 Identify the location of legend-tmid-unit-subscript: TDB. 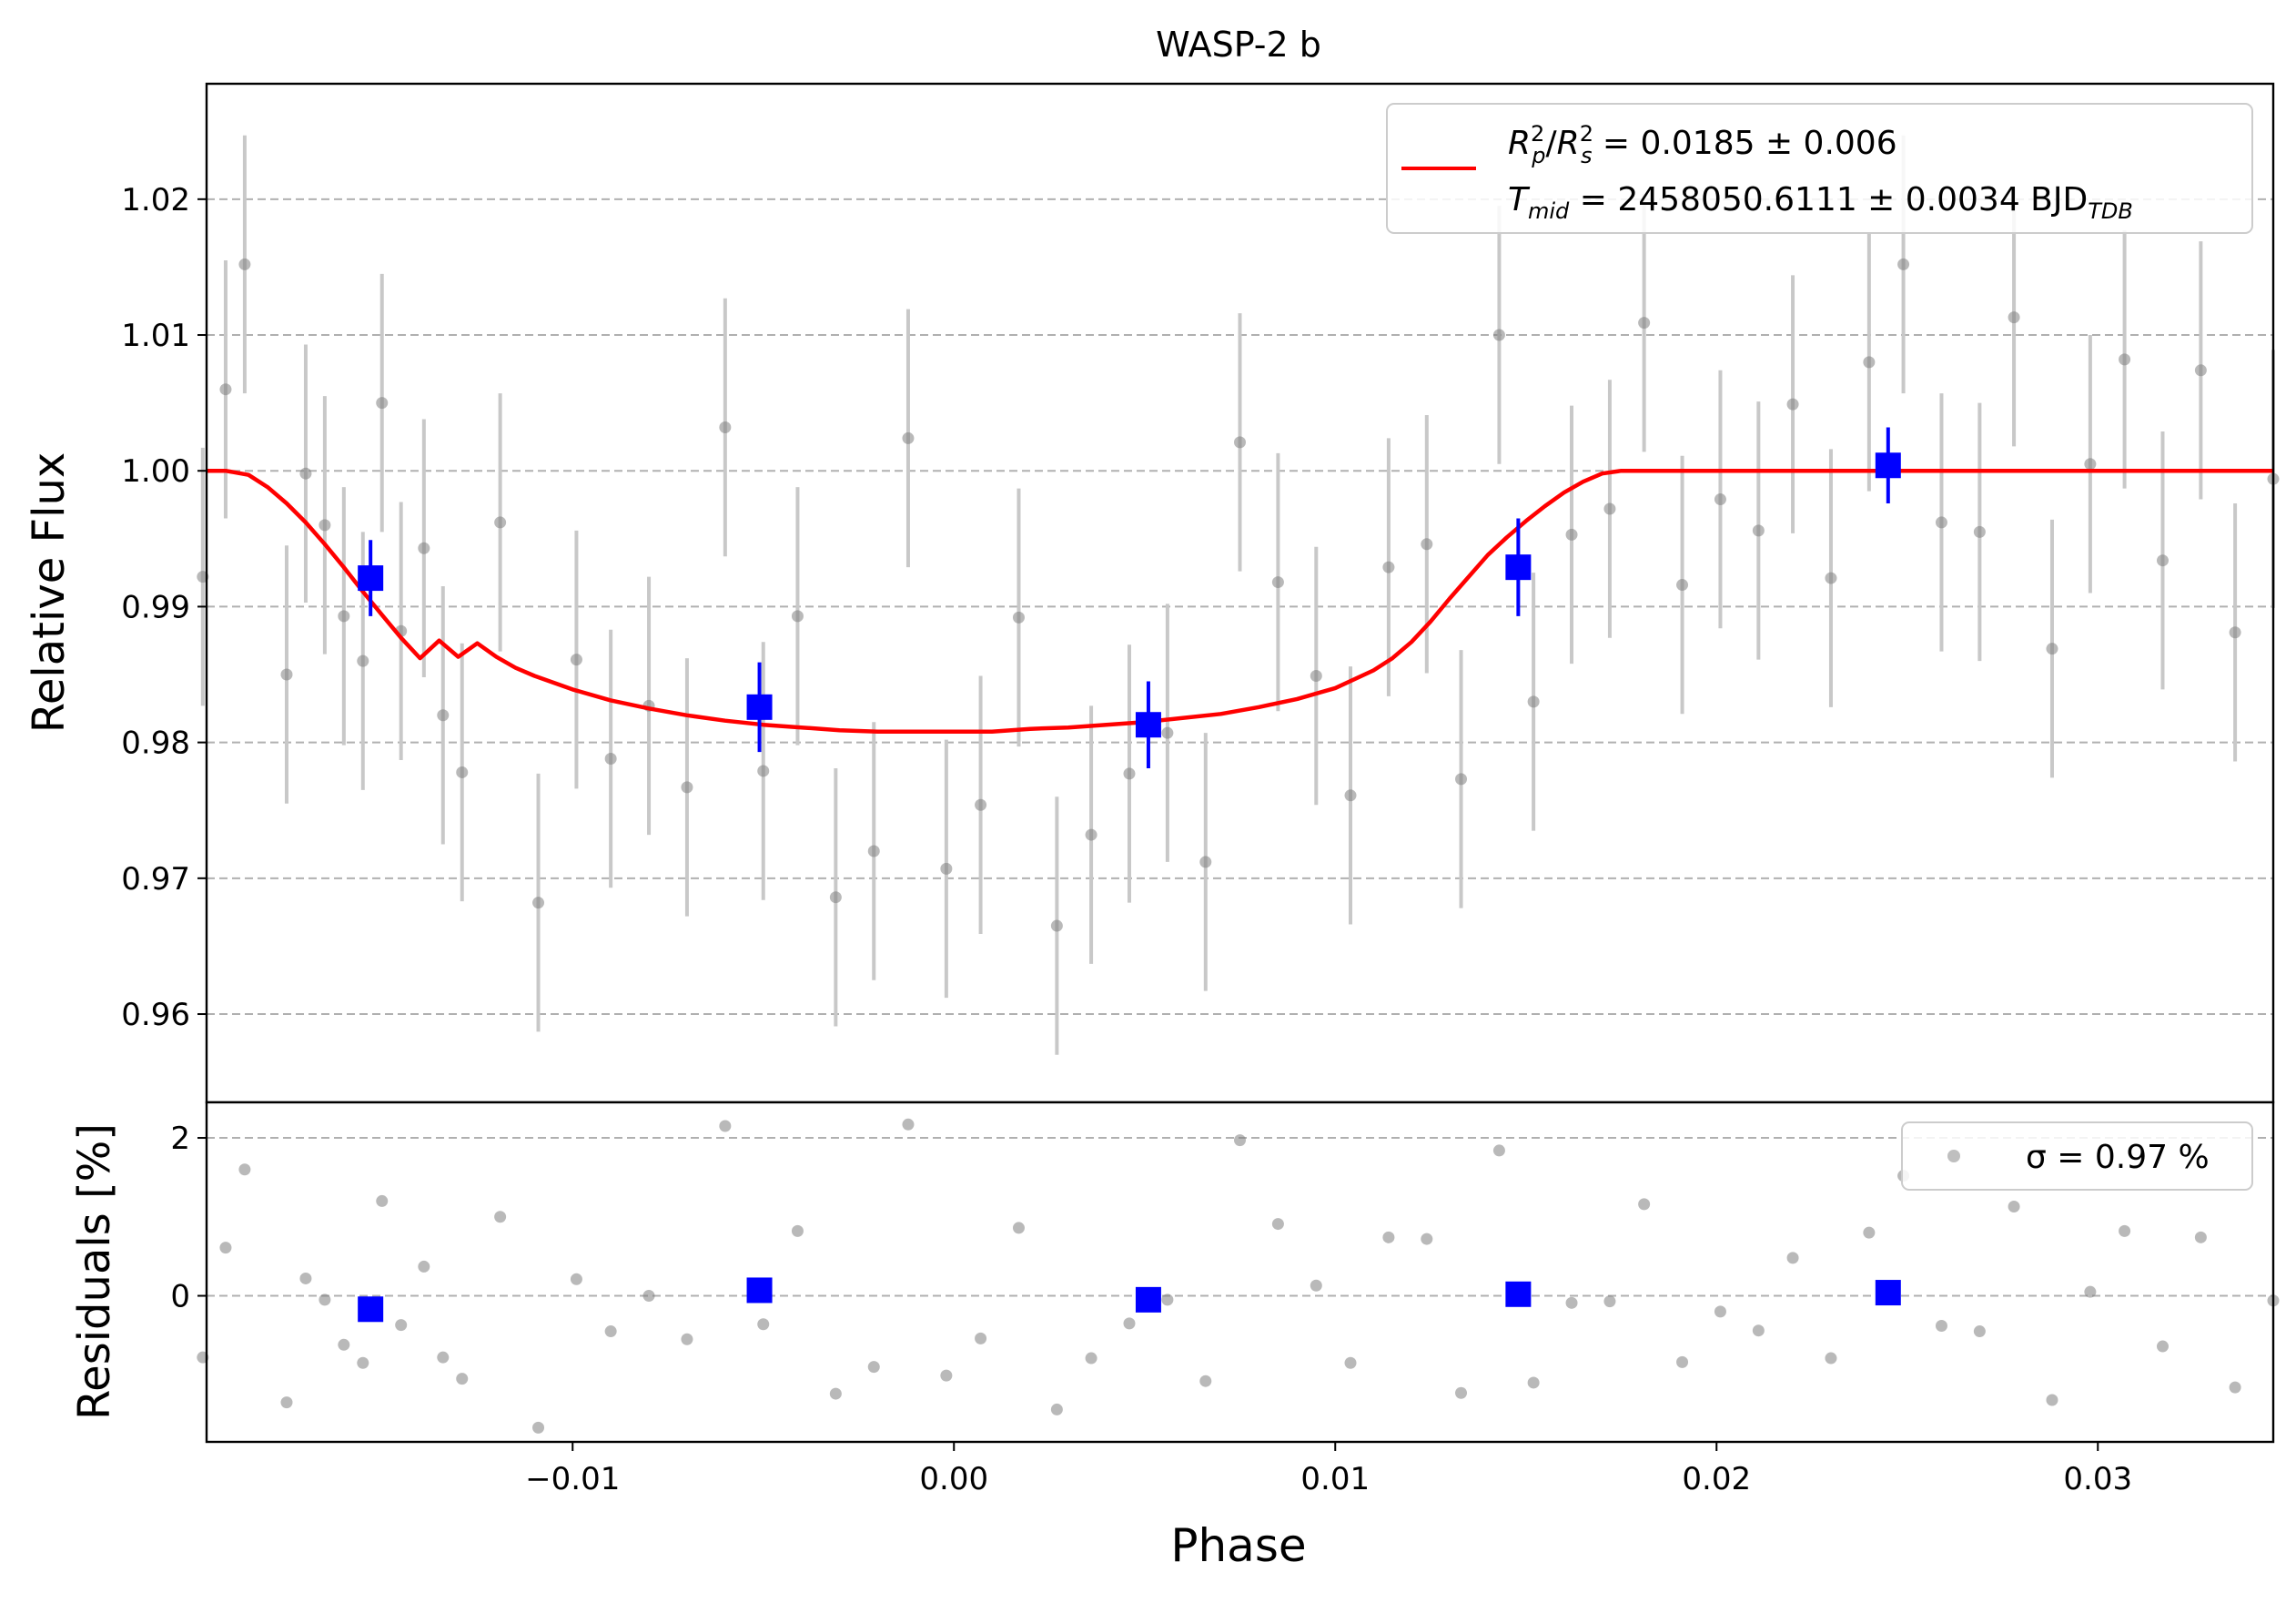
(2111, 211).